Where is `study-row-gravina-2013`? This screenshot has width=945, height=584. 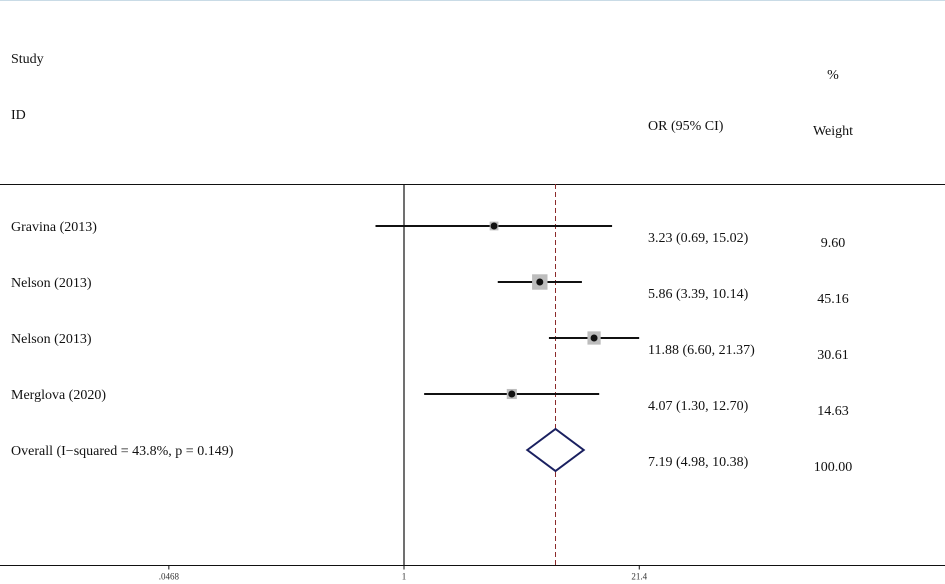 study-row-gravina-2013 is located at coordinates (494, 226).